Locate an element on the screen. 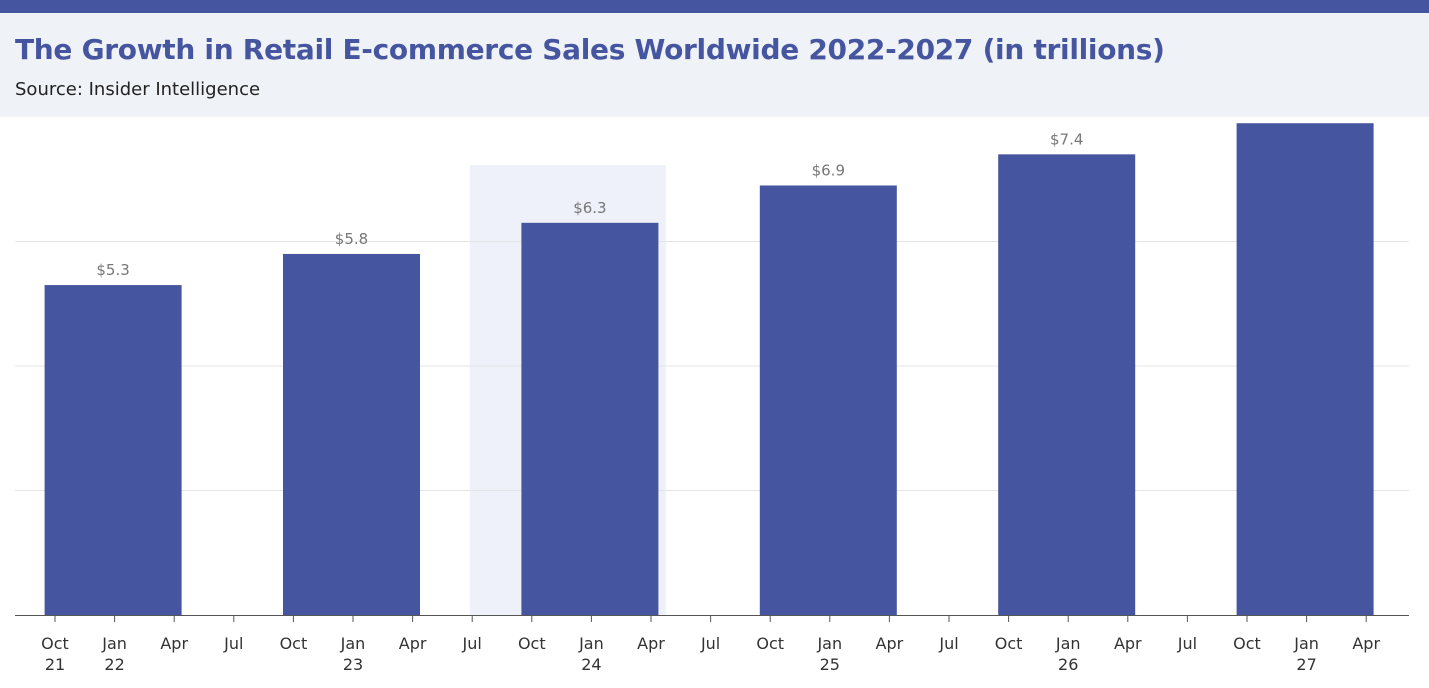 This screenshot has height=688, width=1429. bar-value-label: $7.4 is located at coordinates (1066, 139).